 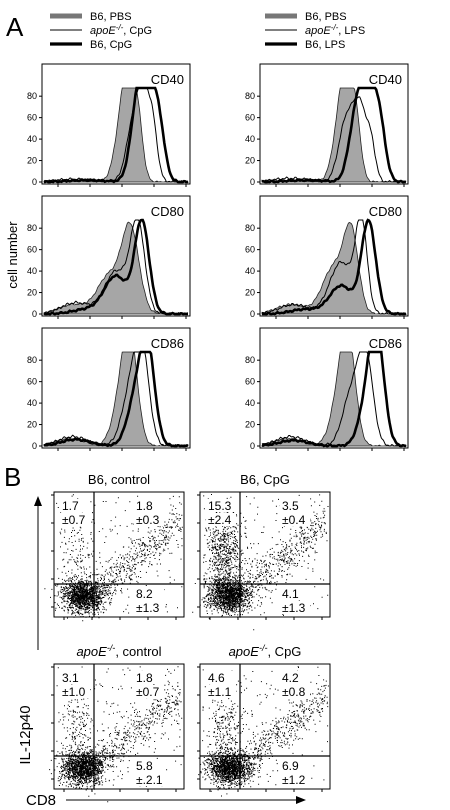 I want to click on dotplot-0: B6, control 1.7±0.7 1.8±0.3 8.2±1.3, so click(x=114, y=547).